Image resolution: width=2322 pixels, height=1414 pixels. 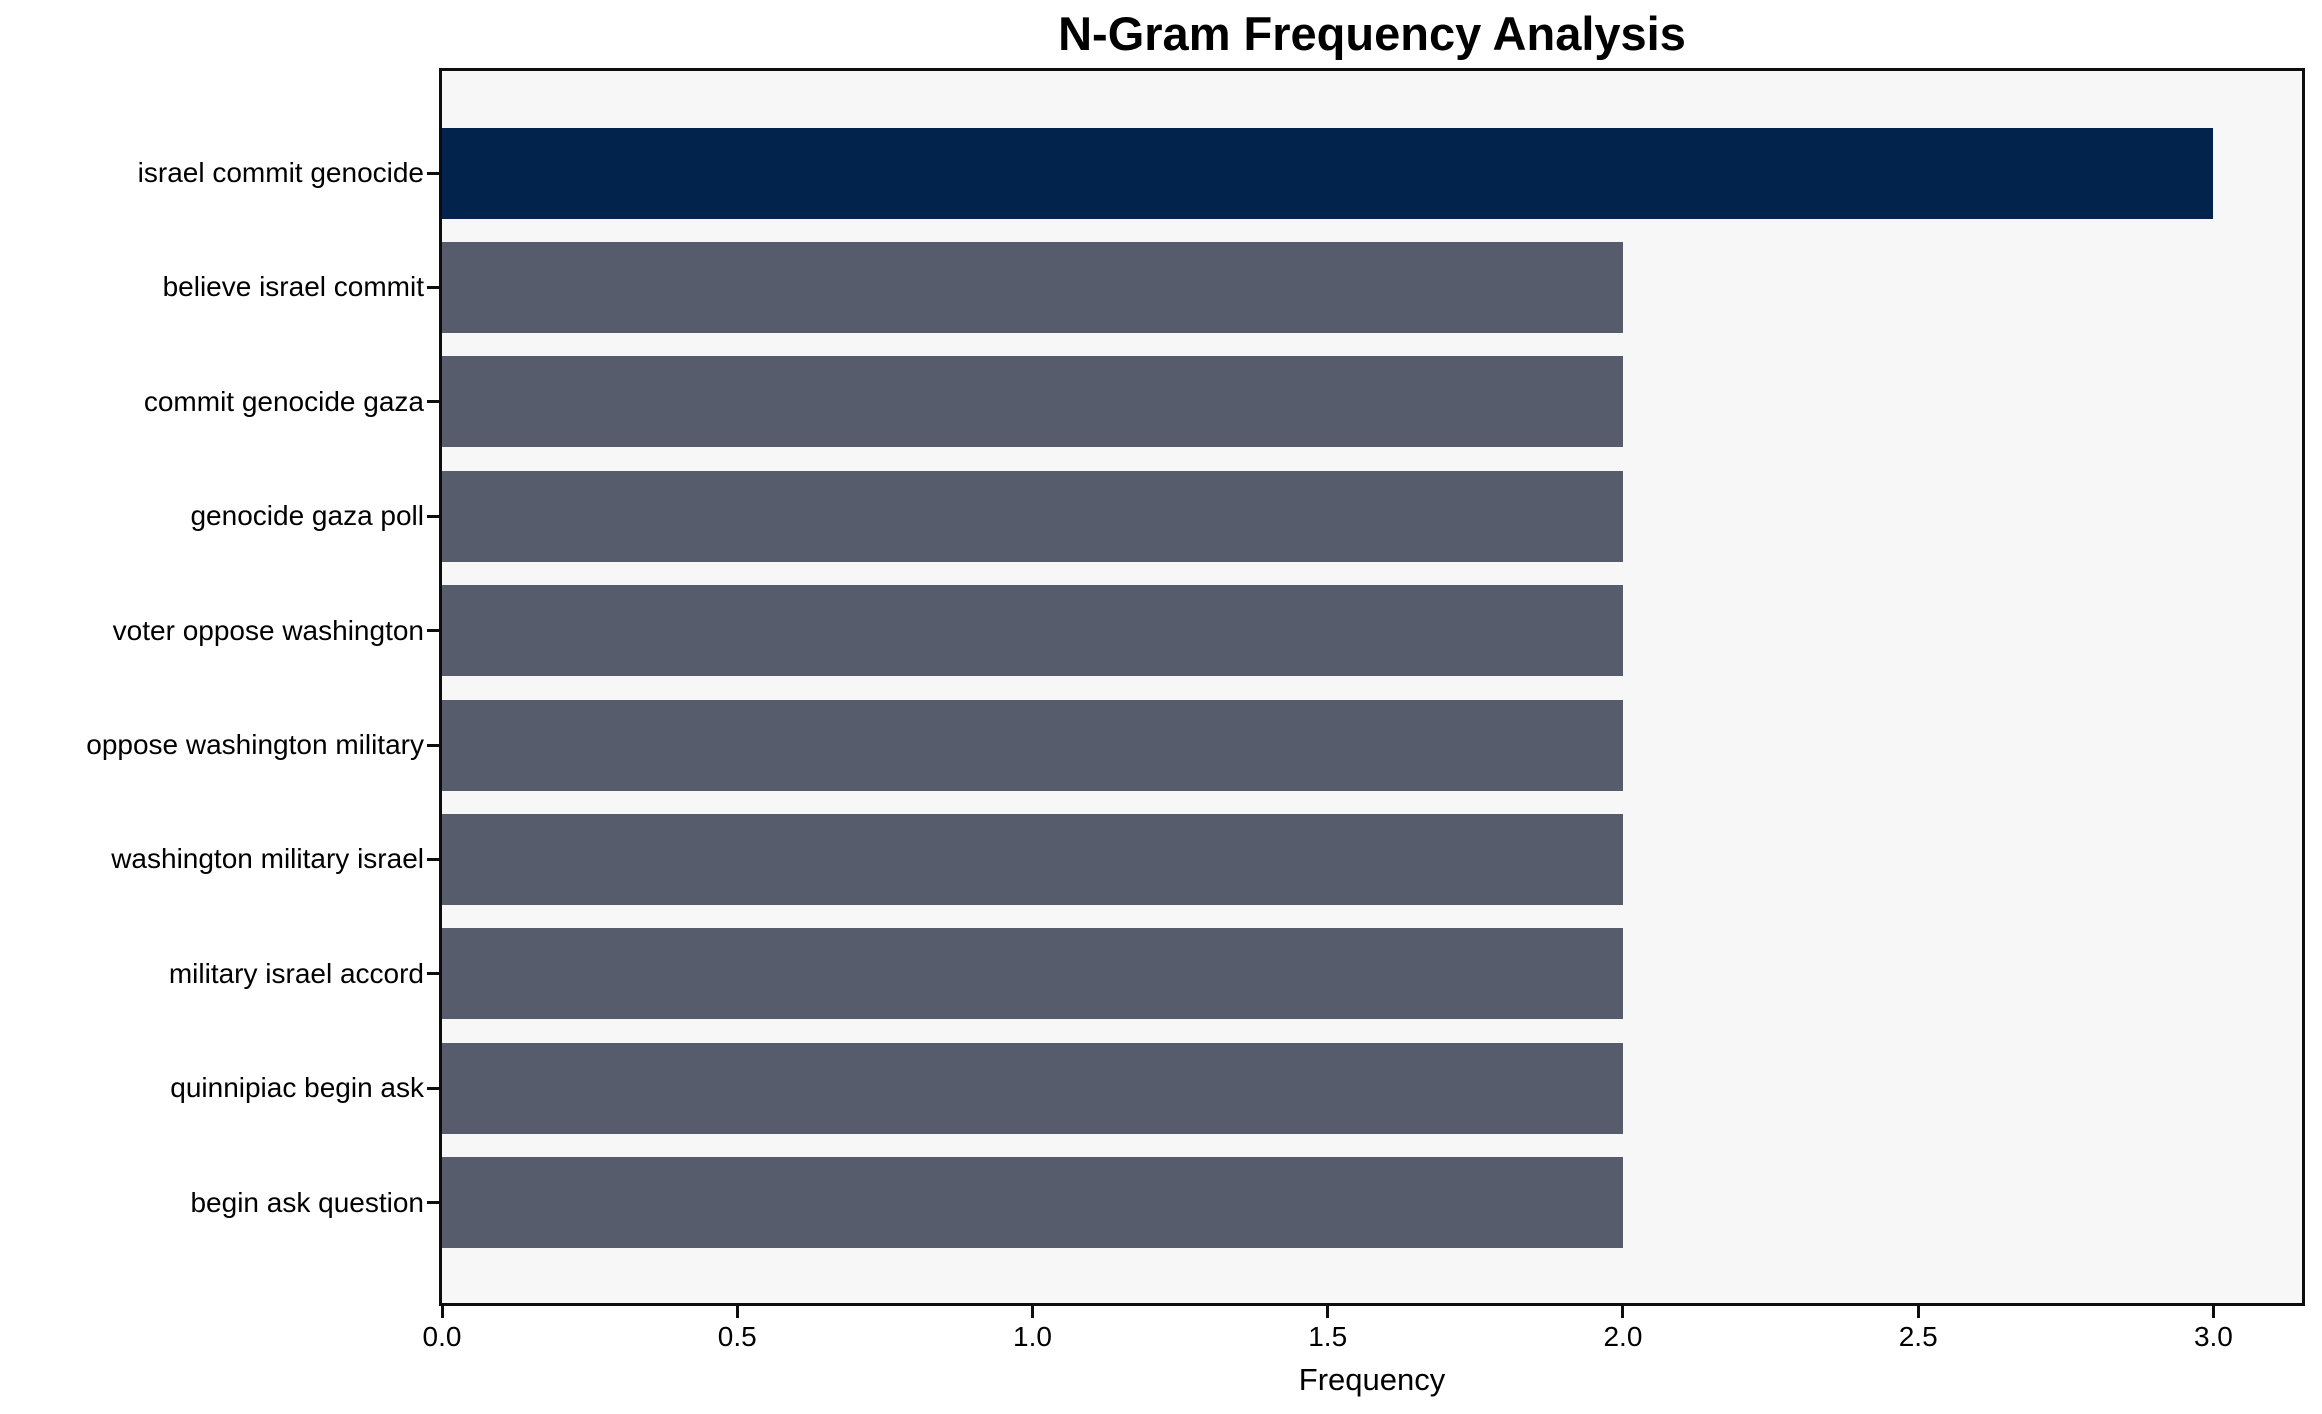 What do you see at coordinates (280, 172) in the screenshot?
I see `y-tick-label: israel commit genocide` at bounding box center [280, 172].